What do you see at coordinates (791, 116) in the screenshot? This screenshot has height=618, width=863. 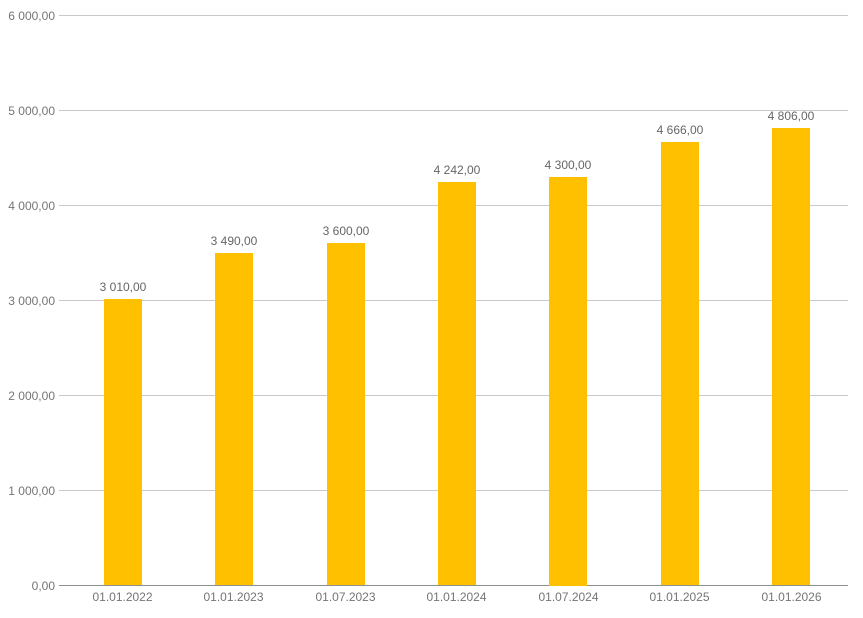 I see `bar-value-label: 4 806,00` at bounding box center [791, 116].